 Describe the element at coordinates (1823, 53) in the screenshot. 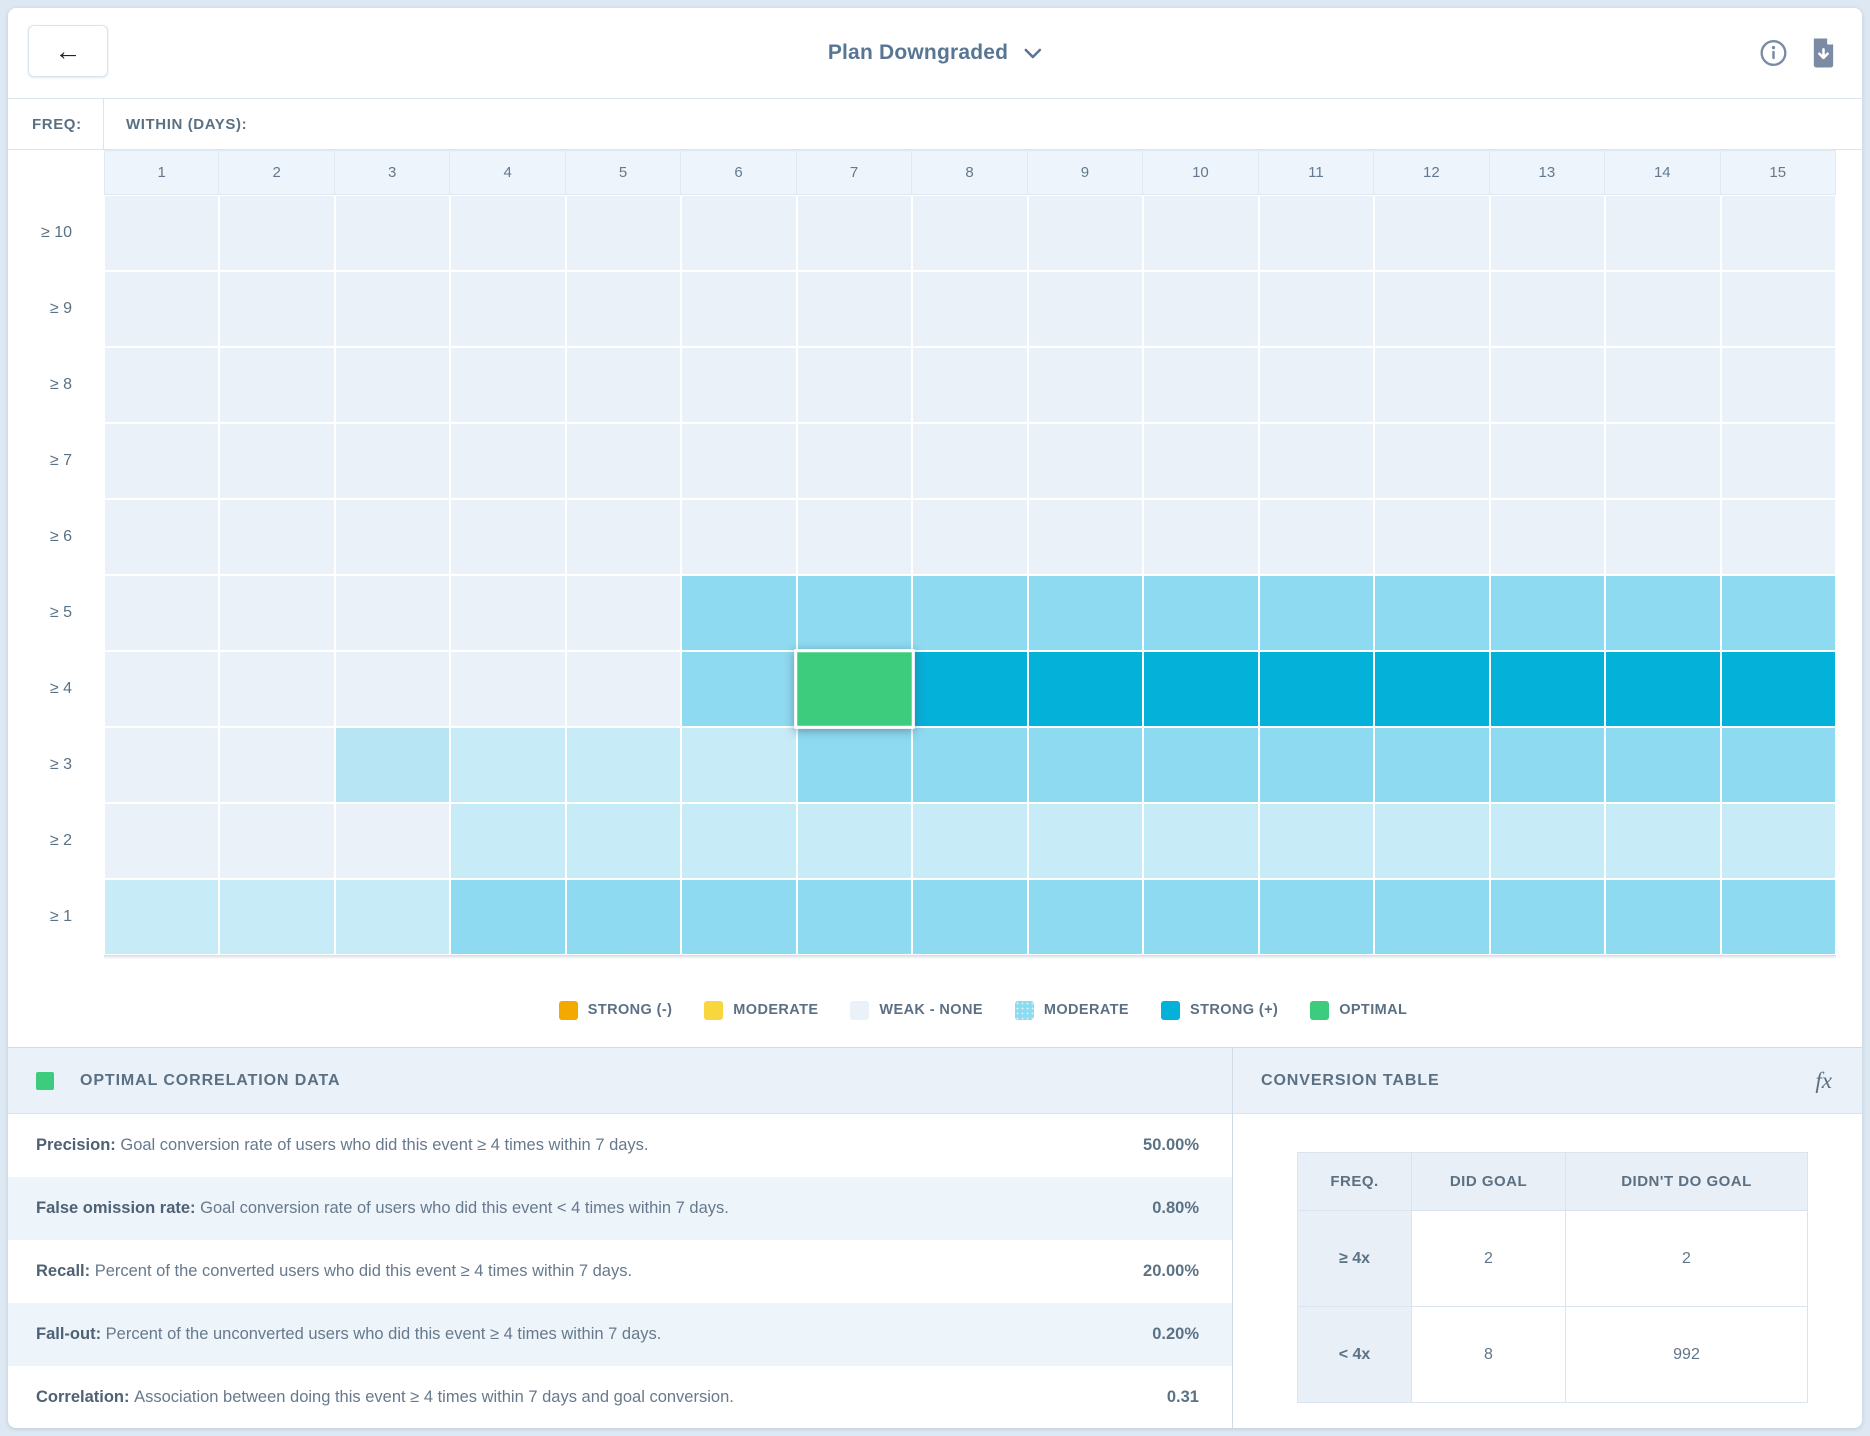

I see `download-icon` at that location.